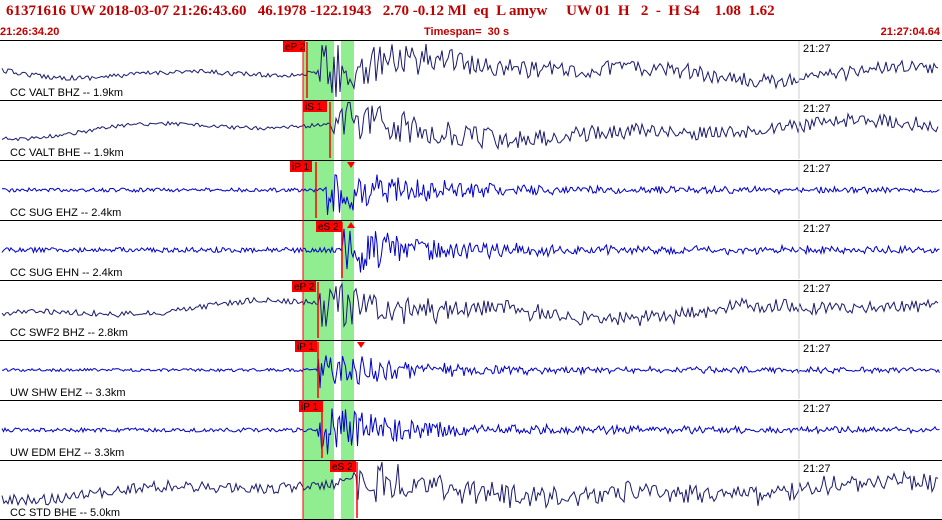 The height and width of the screenshot is (520, 942). I want to click on pick-label: iS 1, so click(314, 107).